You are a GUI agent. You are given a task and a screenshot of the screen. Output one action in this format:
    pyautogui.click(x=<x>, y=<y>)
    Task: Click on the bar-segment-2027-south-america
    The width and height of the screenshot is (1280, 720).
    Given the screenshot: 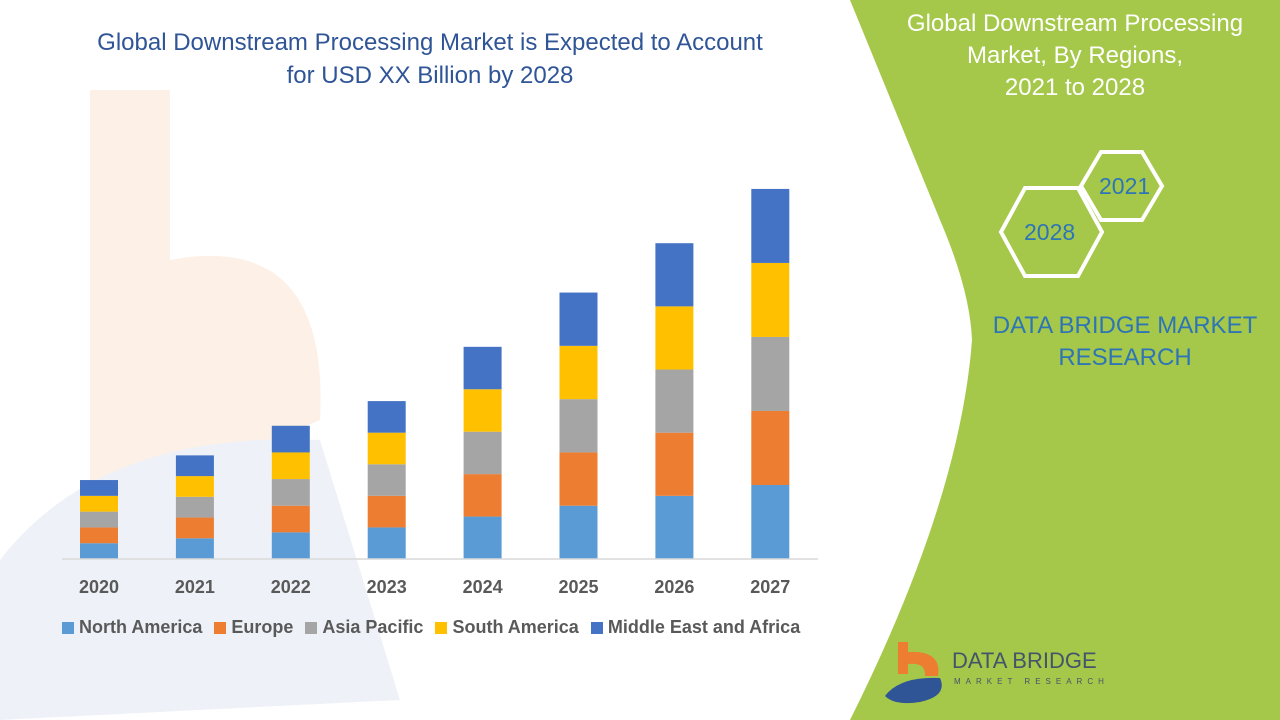 What is the action you would take?
    pyautogui.click(x=770, y=299)
    